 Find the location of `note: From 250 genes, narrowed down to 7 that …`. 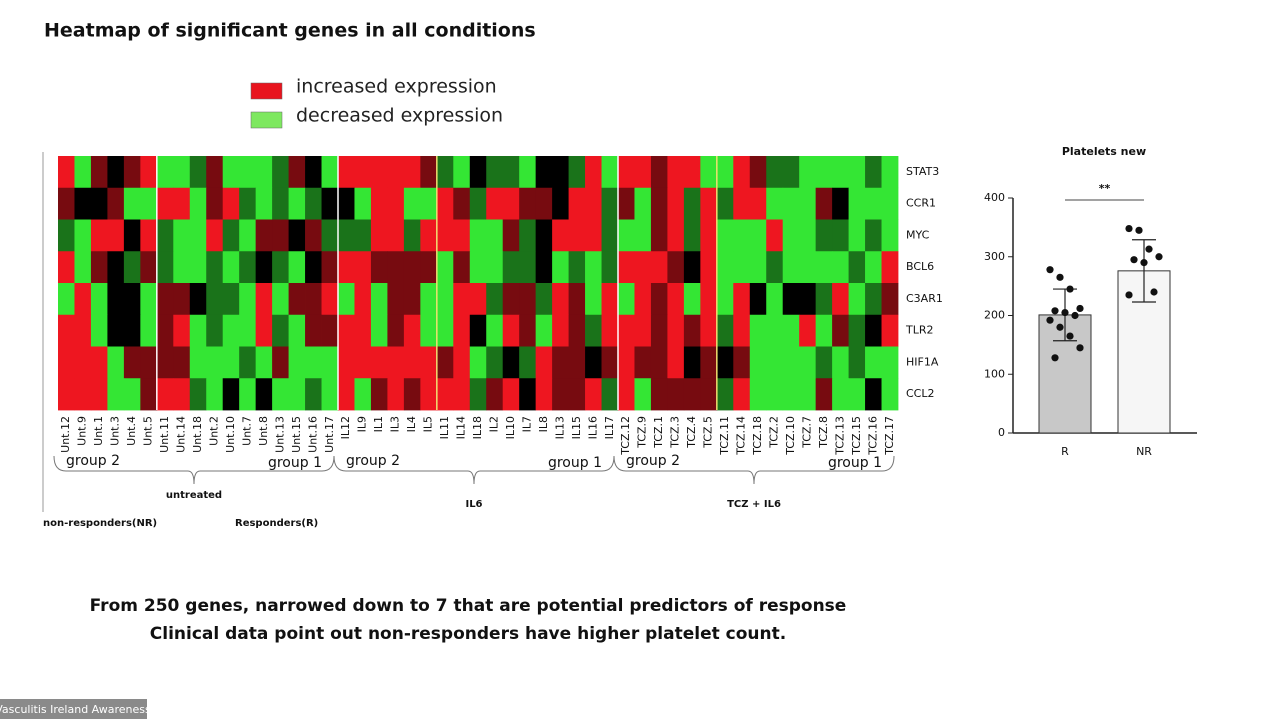

note: From 250 genes, narrowed down to 7 that … is located at coordinates (468, 606).